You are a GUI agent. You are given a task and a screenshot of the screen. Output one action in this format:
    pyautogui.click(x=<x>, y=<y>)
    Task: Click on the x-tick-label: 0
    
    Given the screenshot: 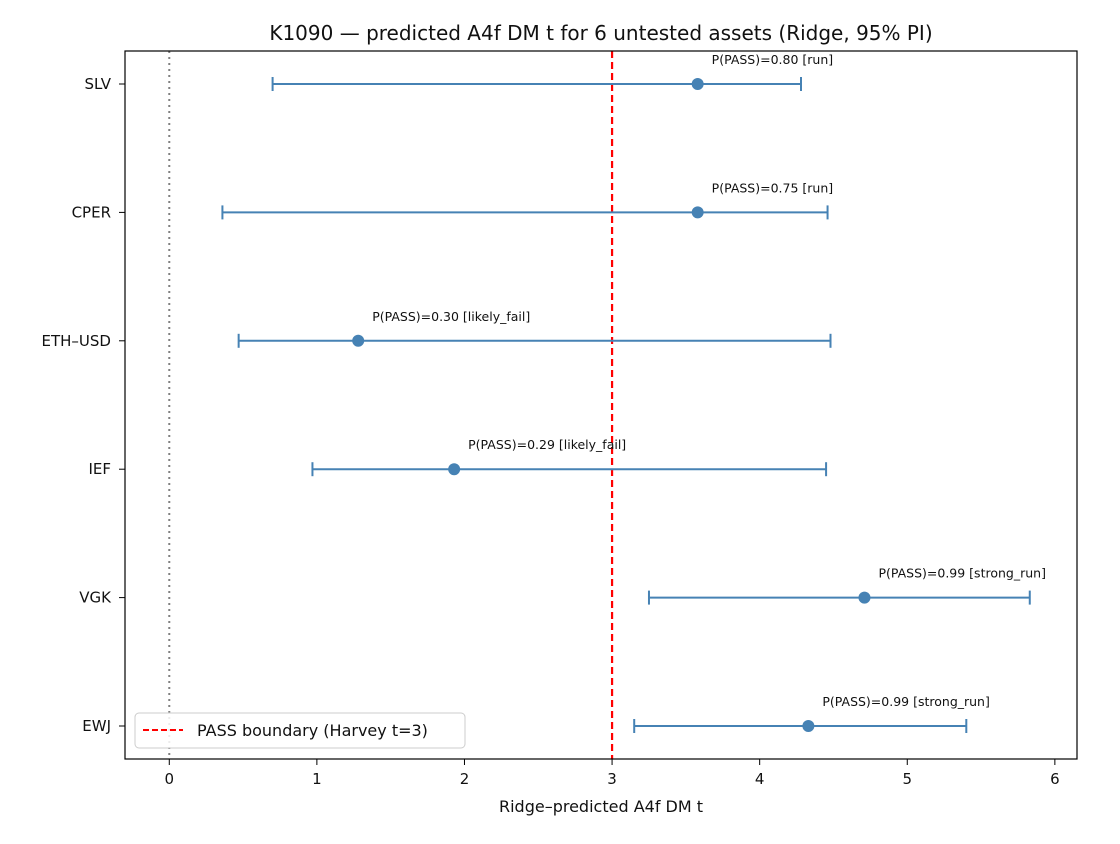 What is the action you would take?
    pyautogui.click(x=170, y=779)
    